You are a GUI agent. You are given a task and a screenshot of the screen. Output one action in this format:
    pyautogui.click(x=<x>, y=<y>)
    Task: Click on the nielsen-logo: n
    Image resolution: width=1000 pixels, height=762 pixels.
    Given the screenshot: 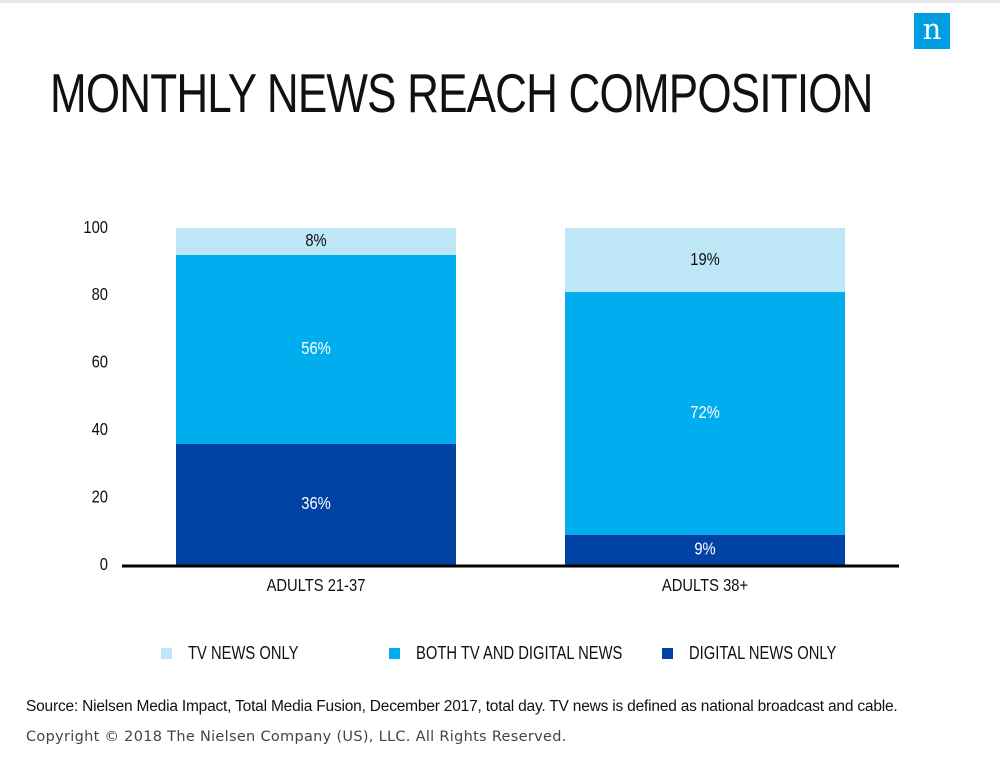 What is the action you would take?
    pyautogui.click(x=932, y=31)
    